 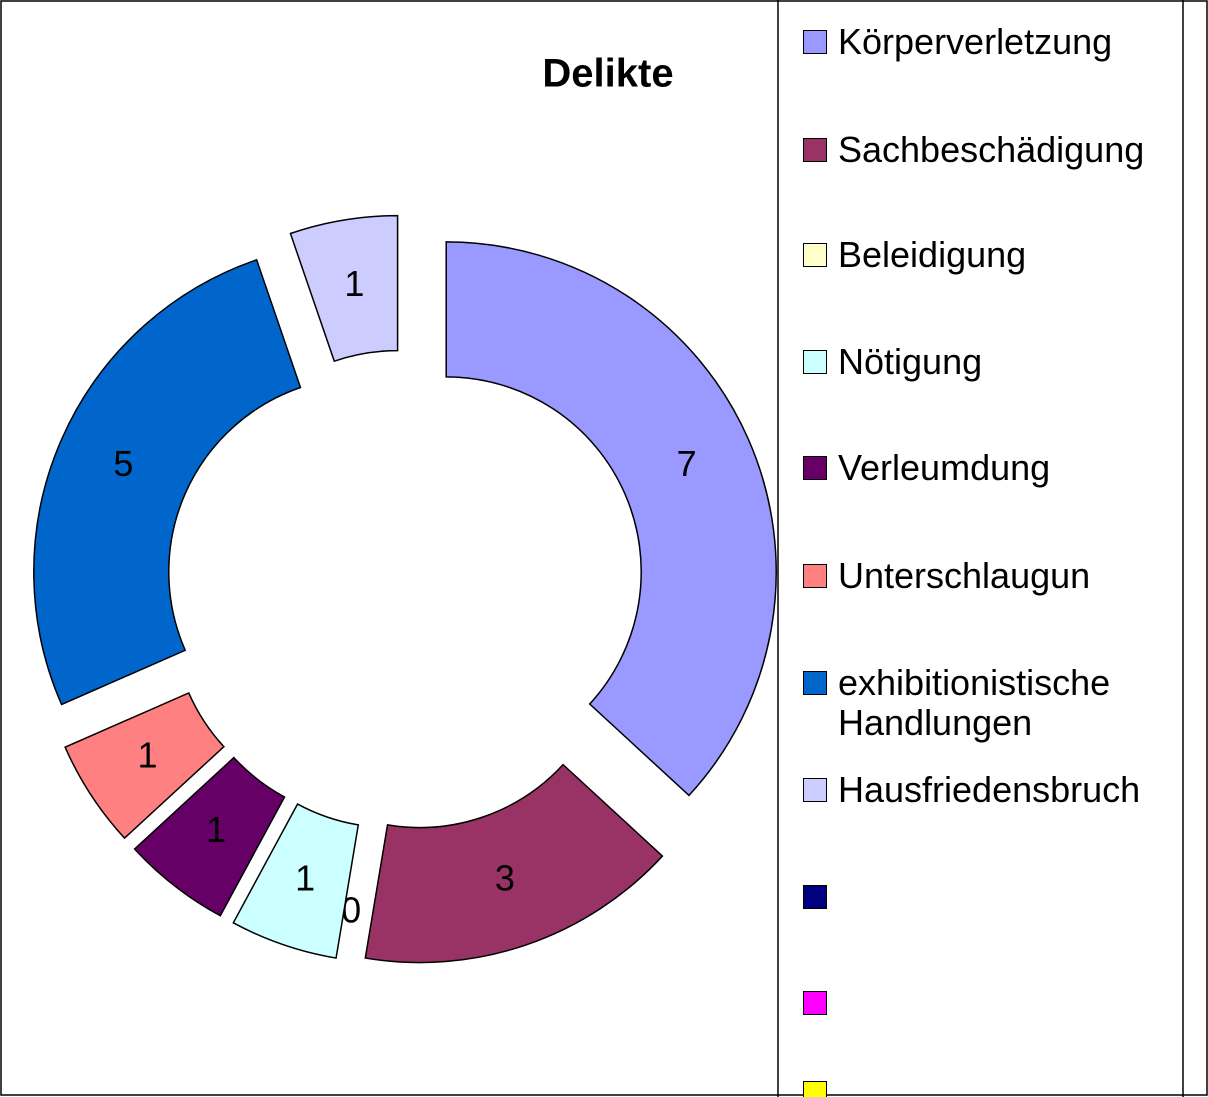 I want to click on legend-item: Nötigung, so click(x=988, y=362).